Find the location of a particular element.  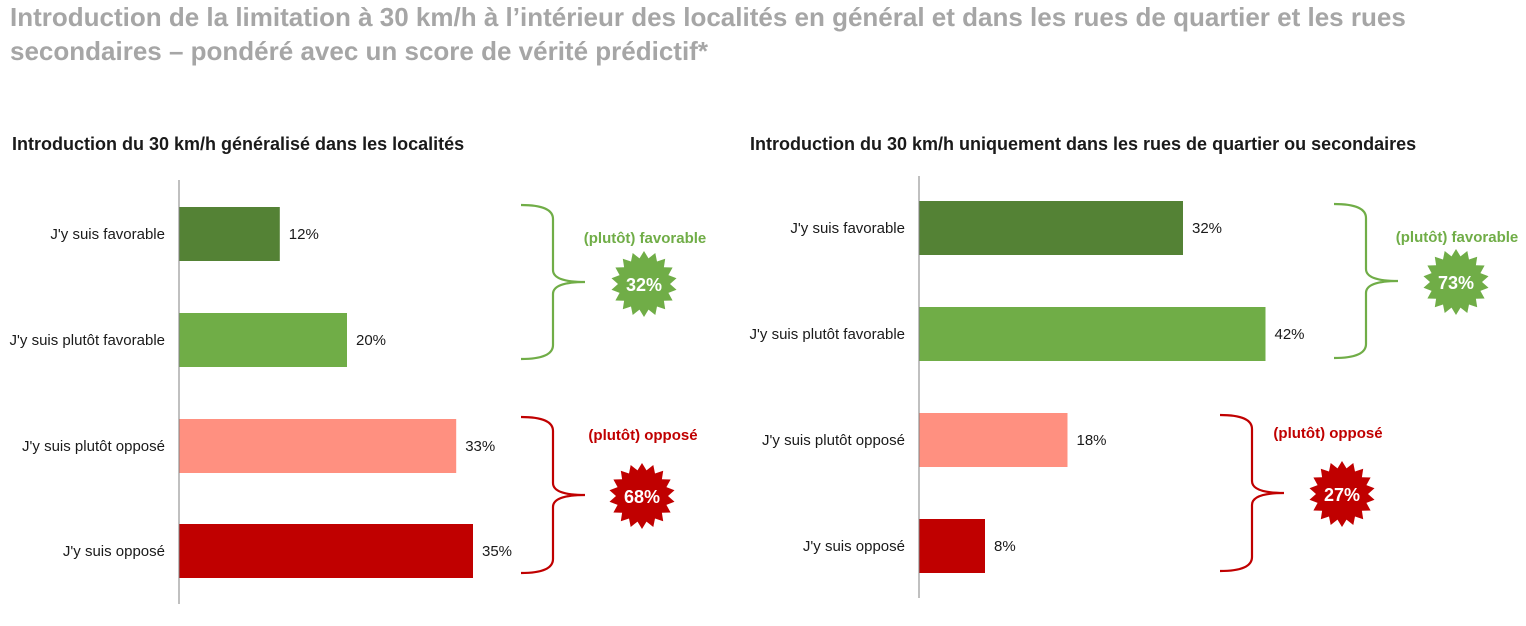

value-label-0: 32% is located at coordinates (1207, 228).